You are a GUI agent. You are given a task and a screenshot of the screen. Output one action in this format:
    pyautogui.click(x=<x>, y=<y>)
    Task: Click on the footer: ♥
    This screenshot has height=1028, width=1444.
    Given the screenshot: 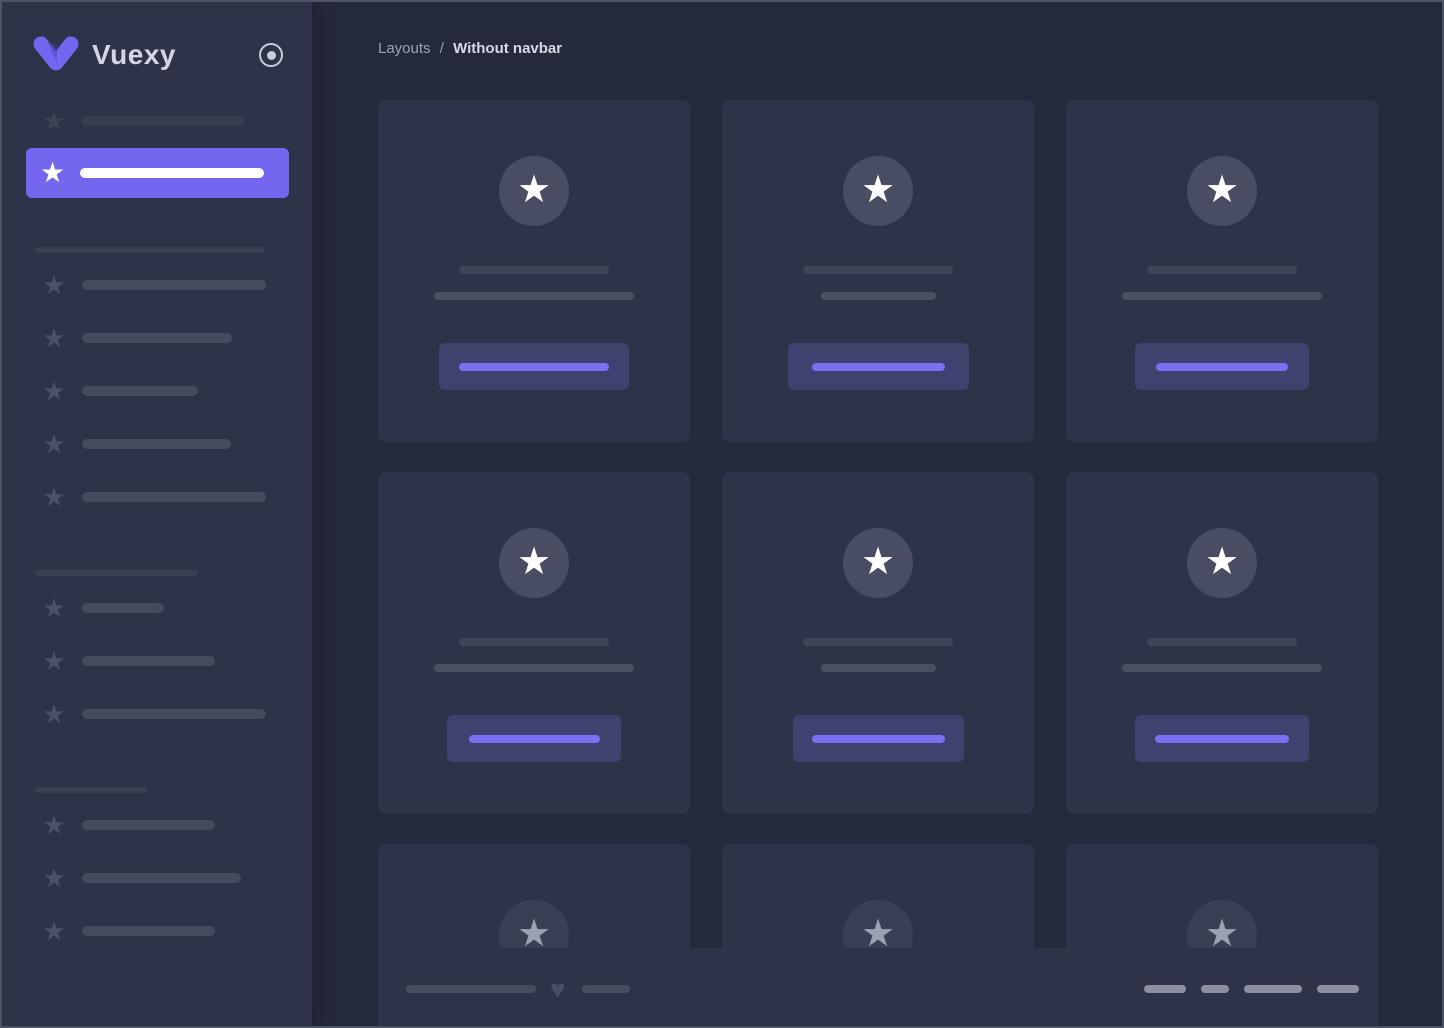 What is the action you would take?
    pyautogui.click(x=878, y=987)
    